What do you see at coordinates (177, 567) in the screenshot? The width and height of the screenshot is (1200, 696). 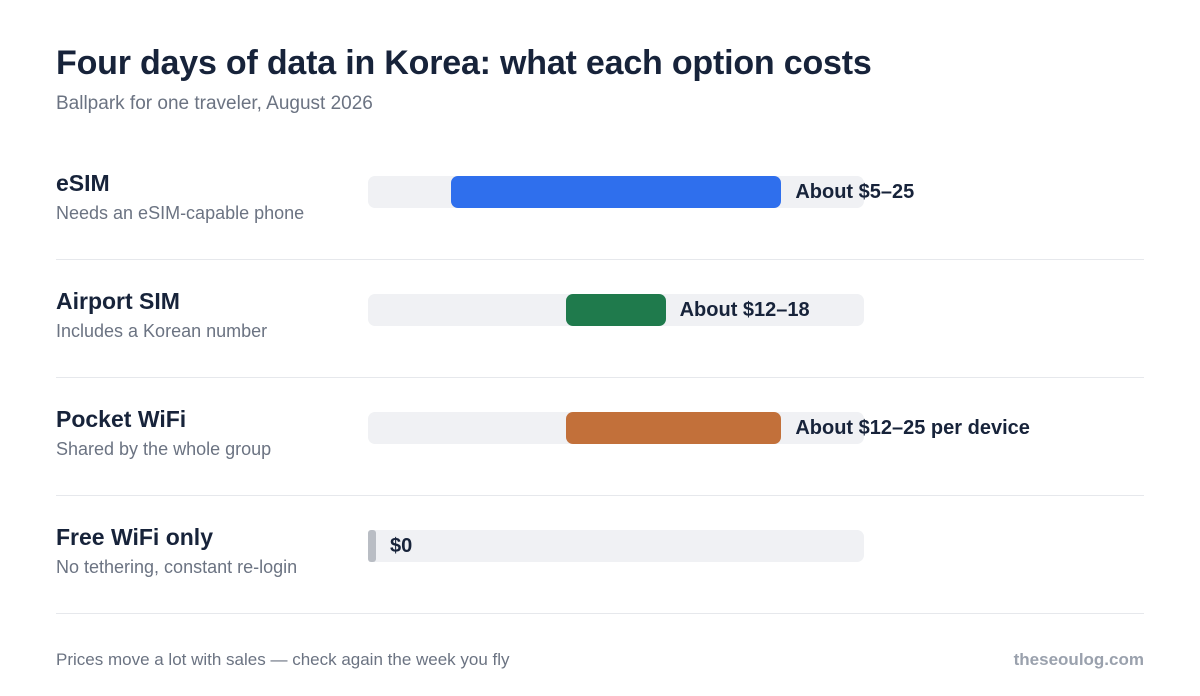 I see `row-note: No tethering, constant re-login` at bounding box center [177, 567].